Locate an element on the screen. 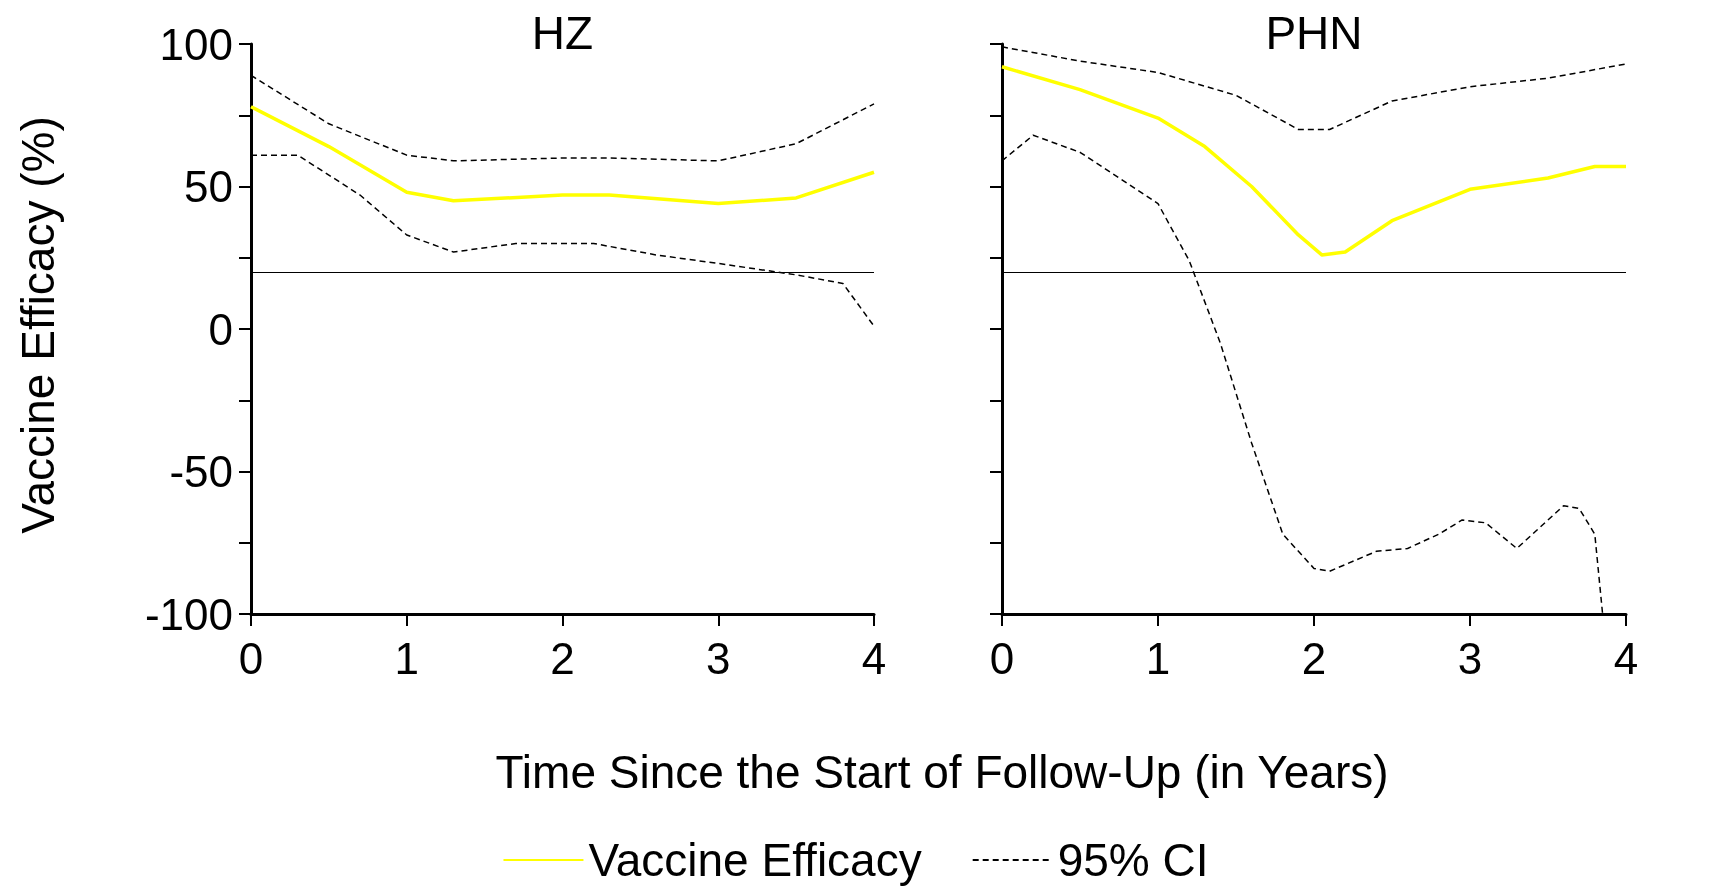 The height and width of the screenshot is (892, 1711). x-axis-title: Time Since the Start of Follow-Up (in Years) is located at coordinates (942, 772).